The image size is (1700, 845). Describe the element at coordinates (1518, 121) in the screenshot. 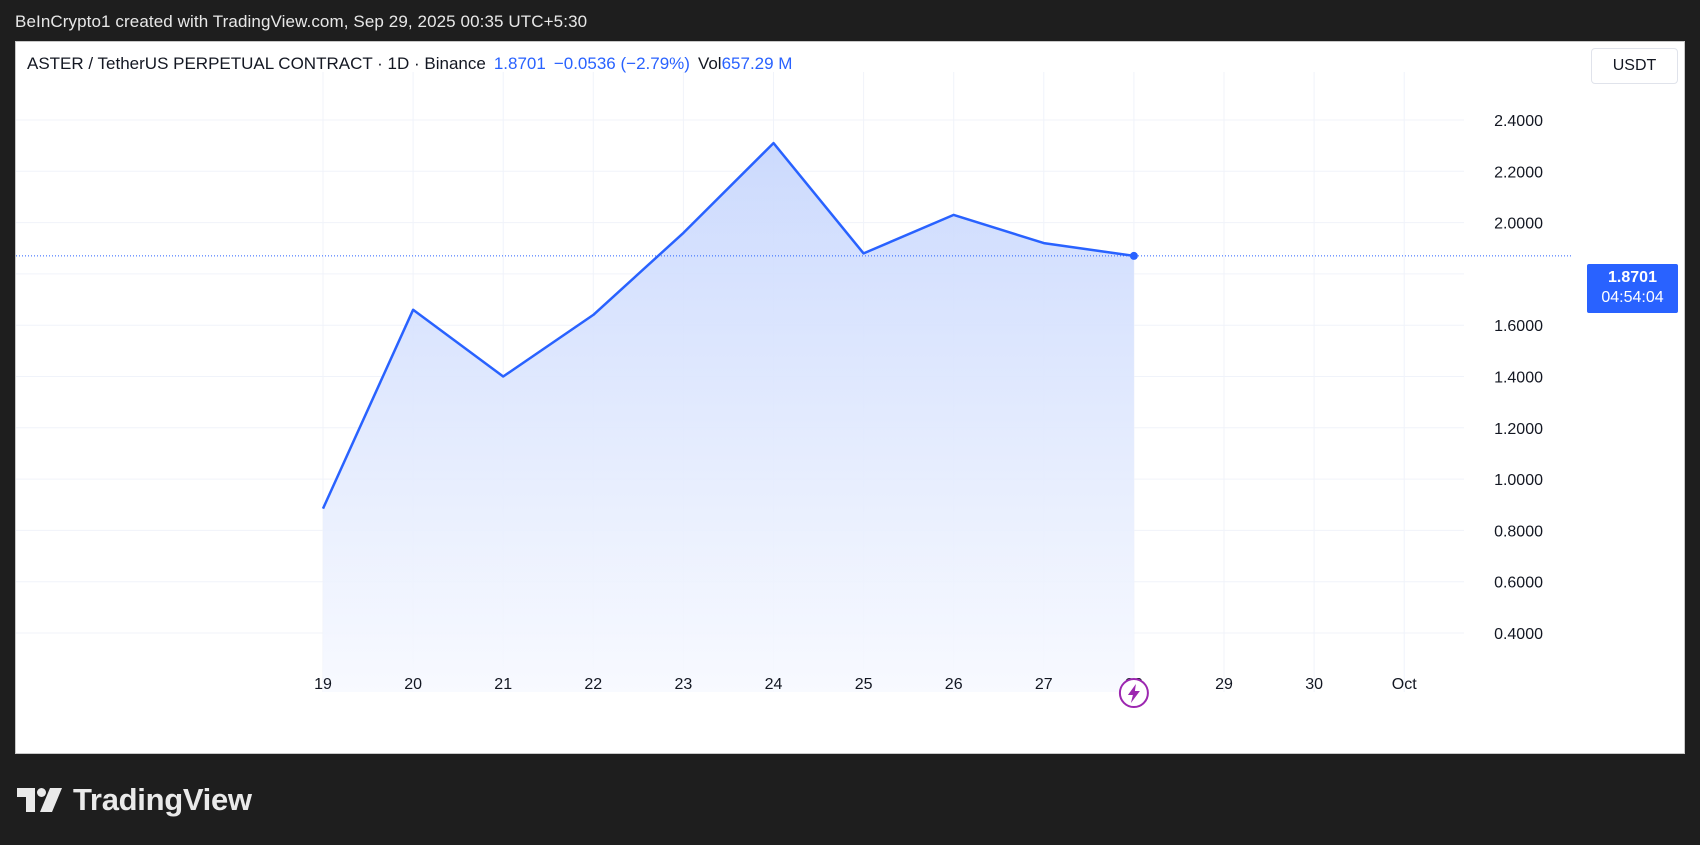

I see `y-tick-label: 2.4000` at that location.